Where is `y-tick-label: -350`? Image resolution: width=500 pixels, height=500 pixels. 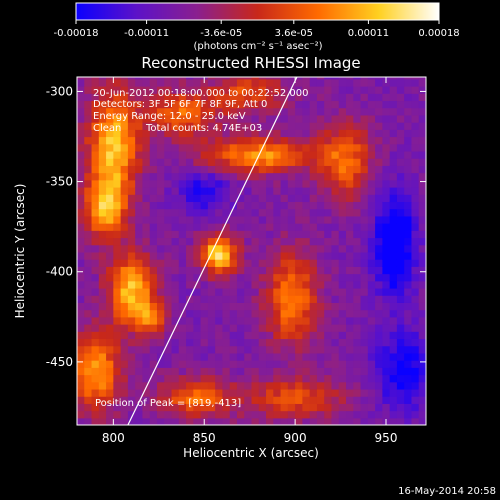 y-tick-label: -350 is located at coordinates (59, 182).